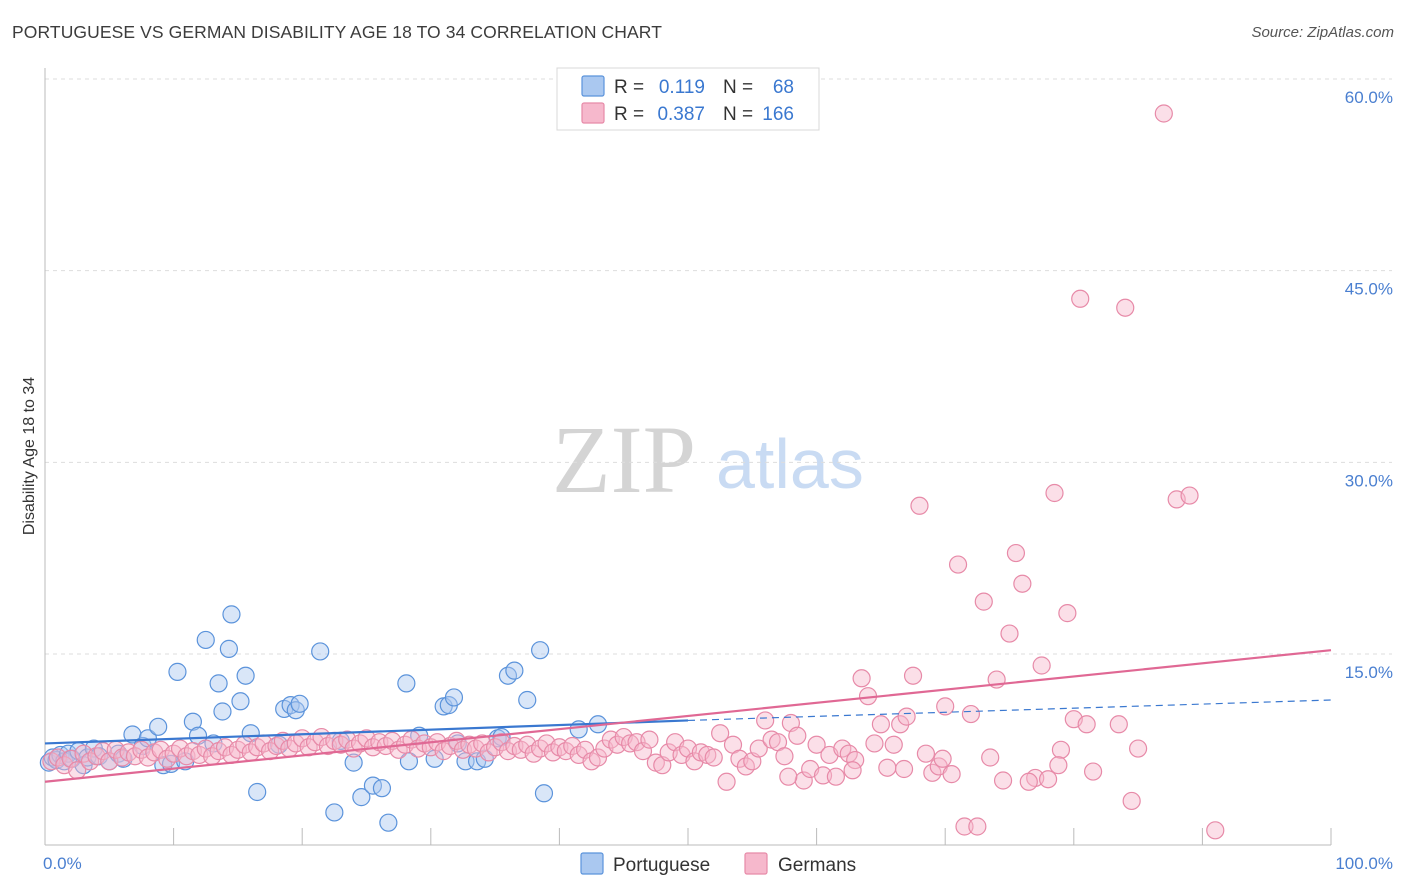  What do you see at coordinates (1369, 385) in the screenshot?
I see `y-tick-labels: 15.0% 30.0% 45.0% 60.0%` at bounding box center [1369, 385].